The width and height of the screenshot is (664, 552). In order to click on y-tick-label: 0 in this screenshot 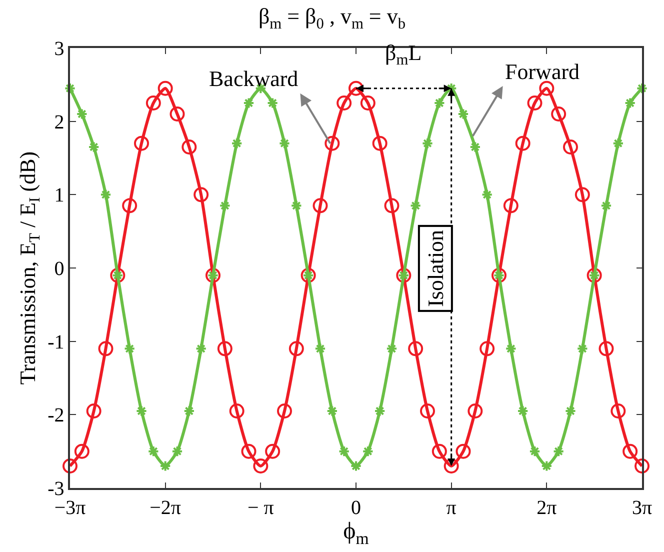, I will do `click(59, 269)`.